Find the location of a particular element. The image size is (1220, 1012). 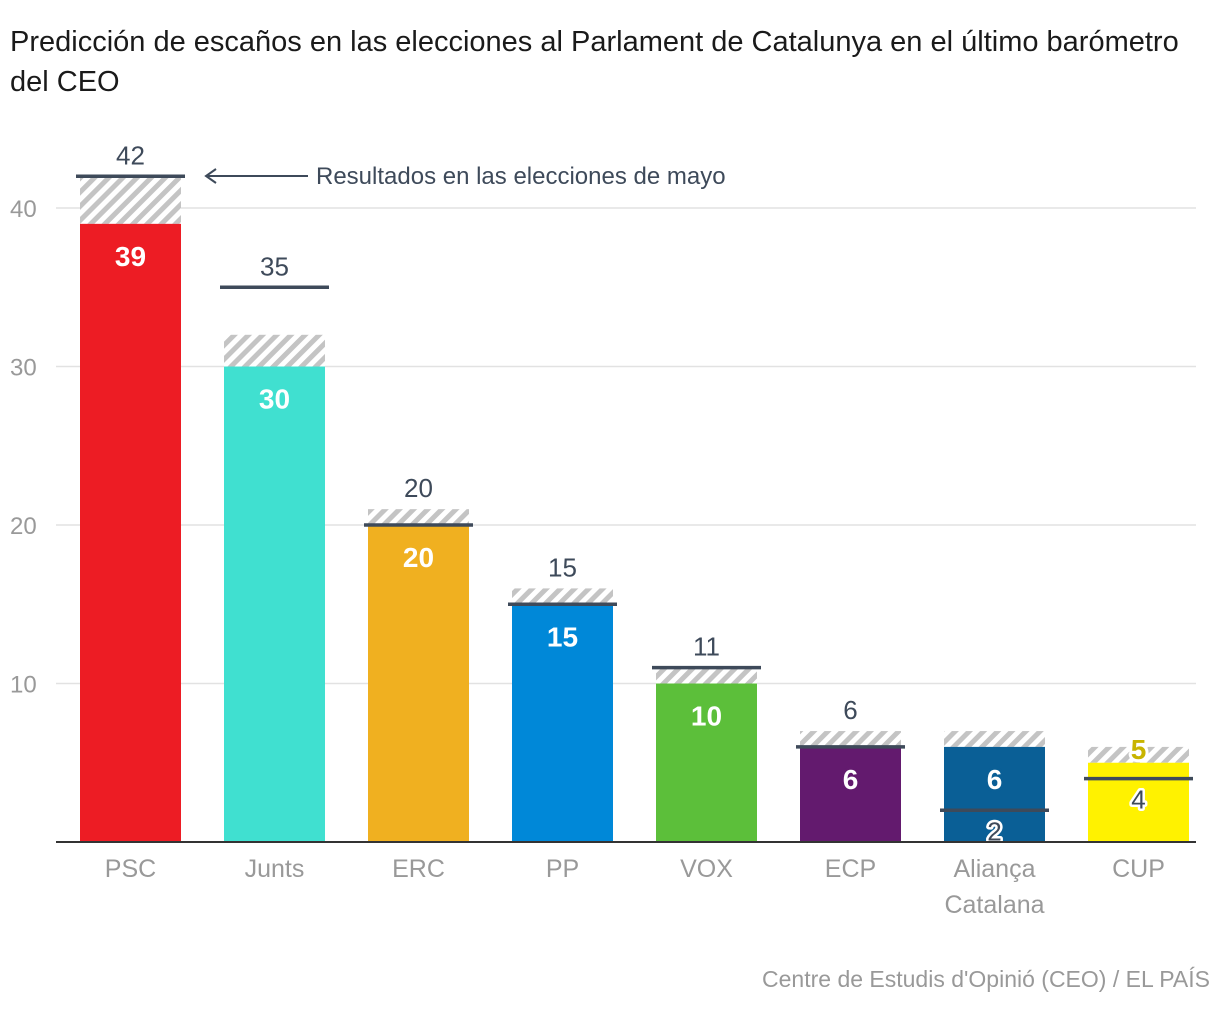

last-election-label-erc: 20 is located at coordinates (418, 488).